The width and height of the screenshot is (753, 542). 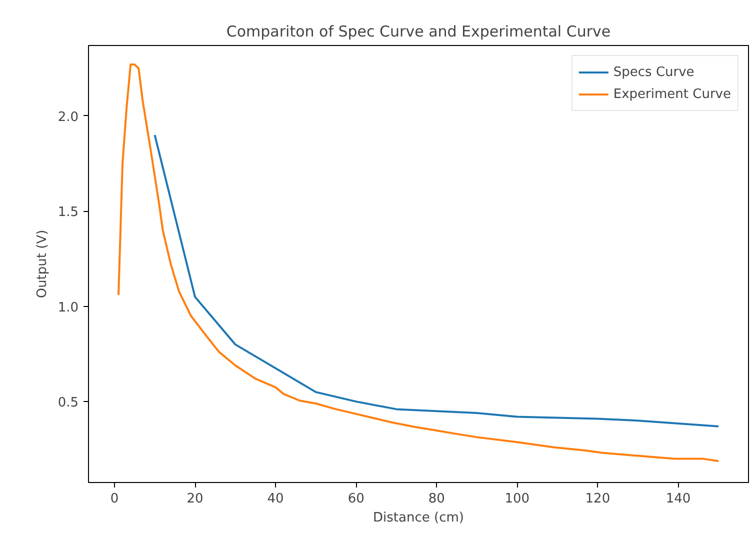 What do you see at coordinates (68, 212) in the screenshot?
I see `y-tick-label: 1.5` at bounding box center [68, 212].